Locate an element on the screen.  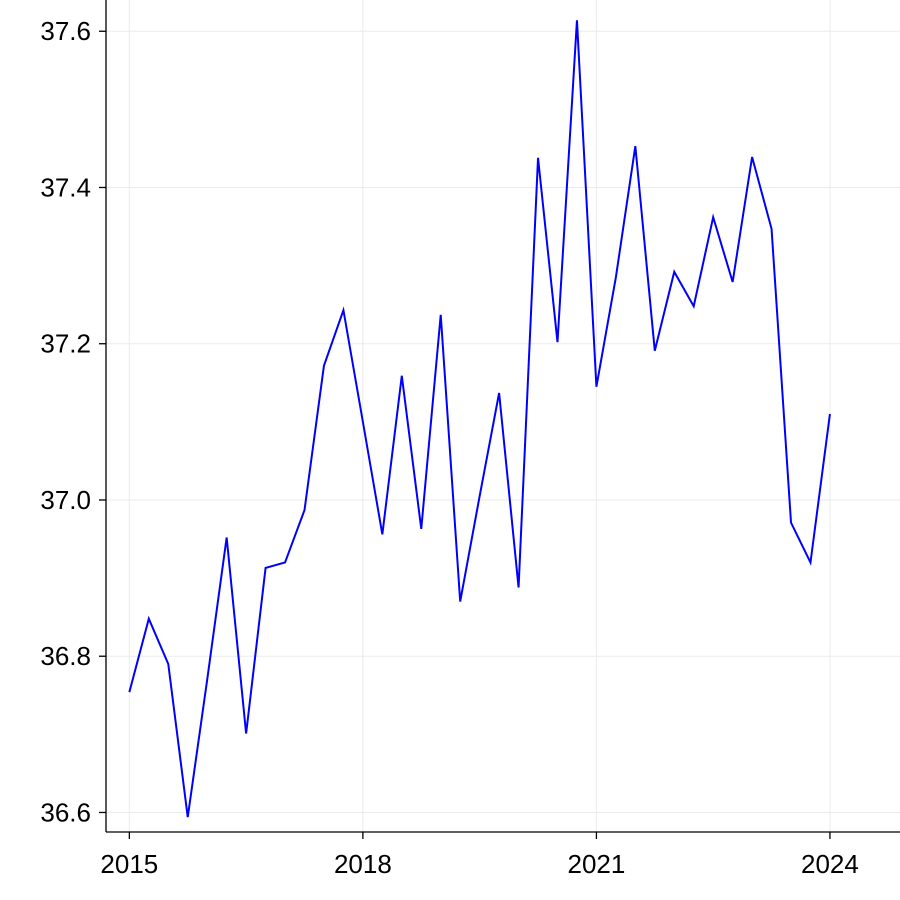
y-tick-label: 37.0 is located at coordinates (65, 500).